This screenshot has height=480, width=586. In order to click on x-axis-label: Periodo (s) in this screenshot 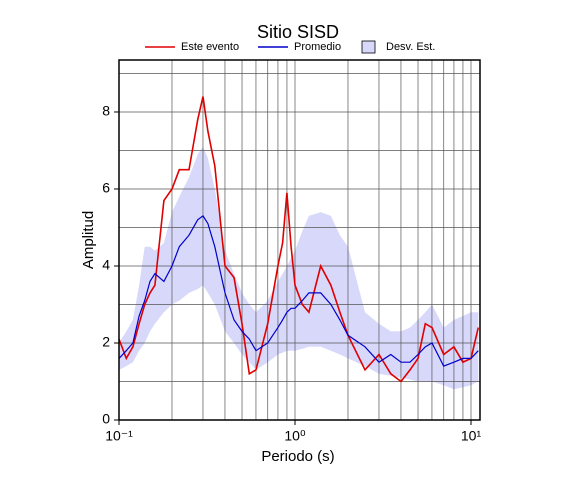, I will do `click(297, 456)`.